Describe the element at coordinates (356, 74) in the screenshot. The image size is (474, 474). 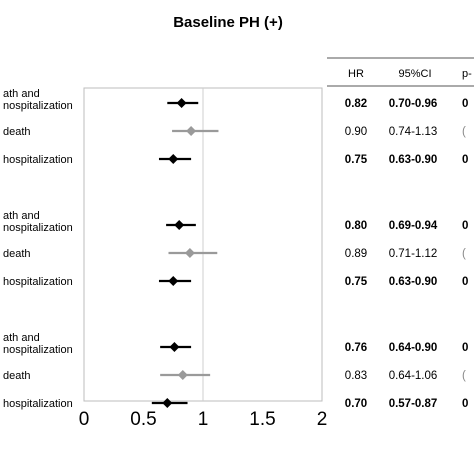
I see `column-header-hr: HR` at that location.